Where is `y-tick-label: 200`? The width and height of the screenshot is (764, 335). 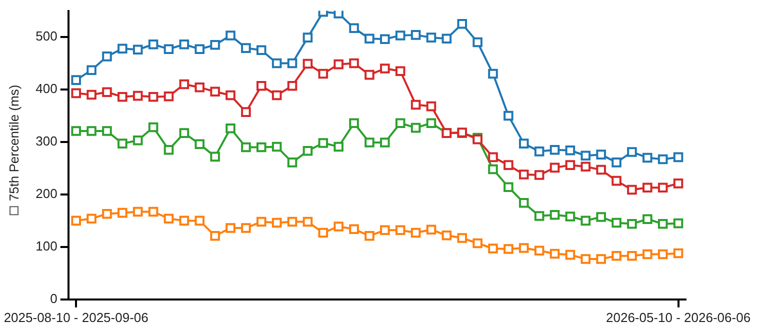 y-tick-label: 200 is located at coordinates (47, 194).